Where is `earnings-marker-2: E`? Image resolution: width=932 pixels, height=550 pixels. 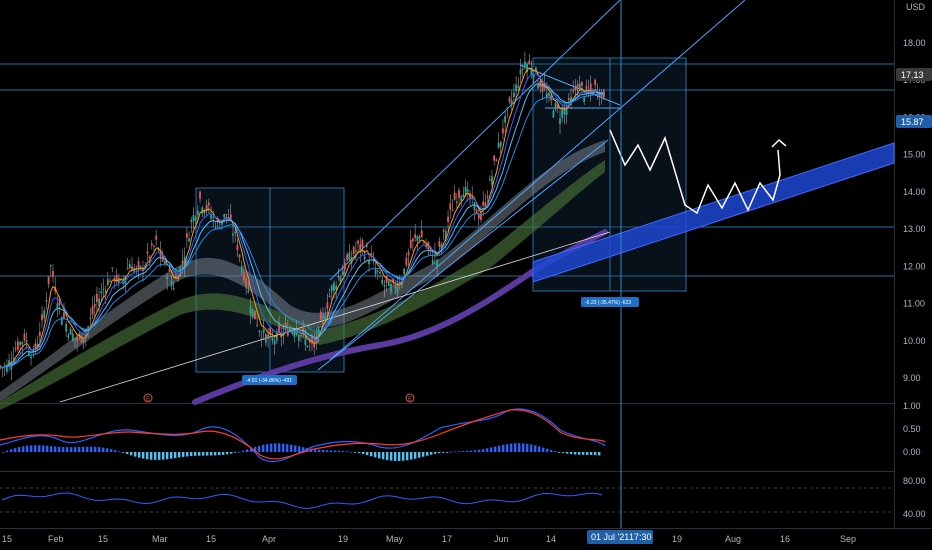 earnings-marker-2: E is located at coordinates (410, 398).